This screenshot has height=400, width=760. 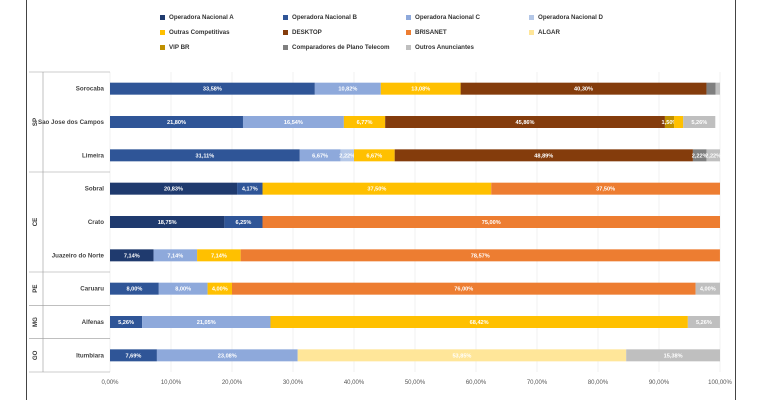 What do you see at coordinates (71, 122) in the screenshot?
I see `category-label: Sao Jose dos Campos` at bounding box center [71, 122].